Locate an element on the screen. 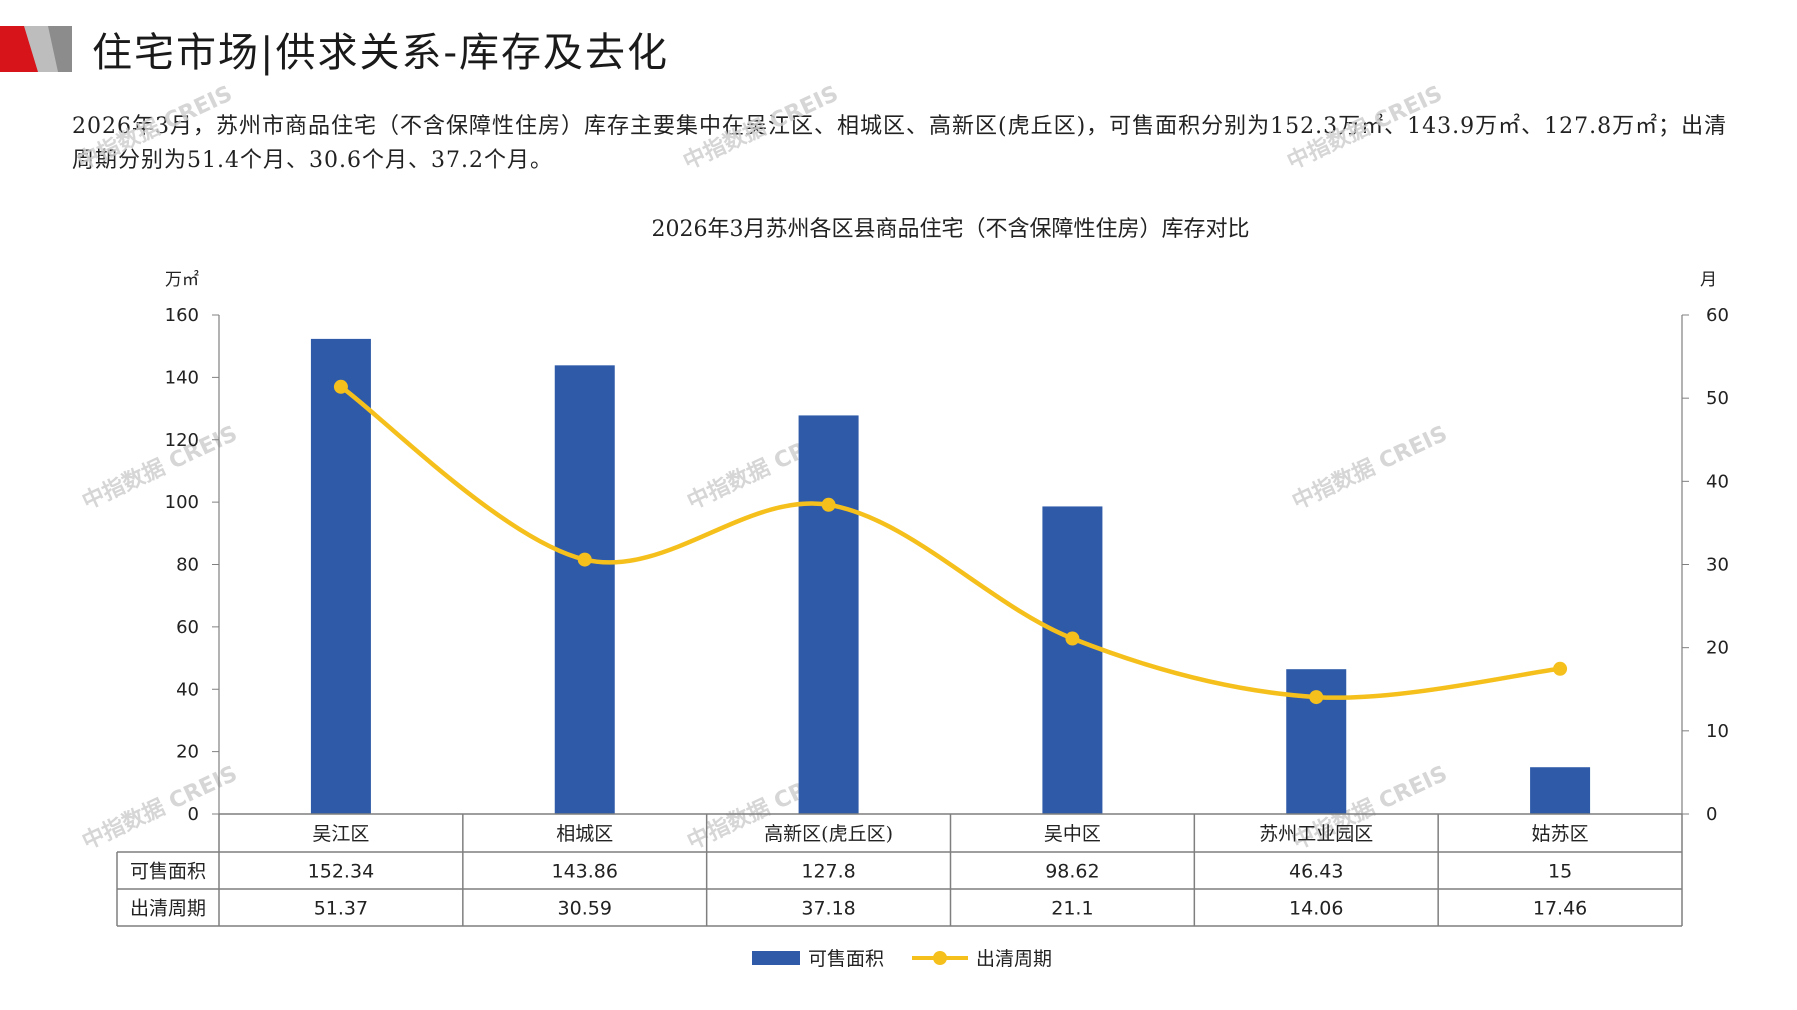  y-tick-left: 100 is located at coordinates (182, 502).